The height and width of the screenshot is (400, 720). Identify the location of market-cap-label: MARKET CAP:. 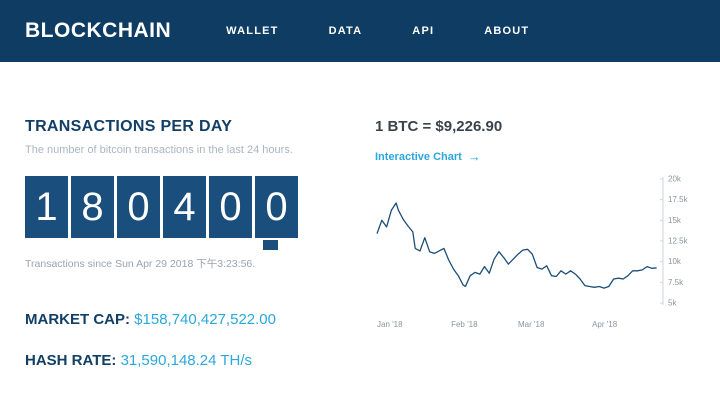
(77, 319).